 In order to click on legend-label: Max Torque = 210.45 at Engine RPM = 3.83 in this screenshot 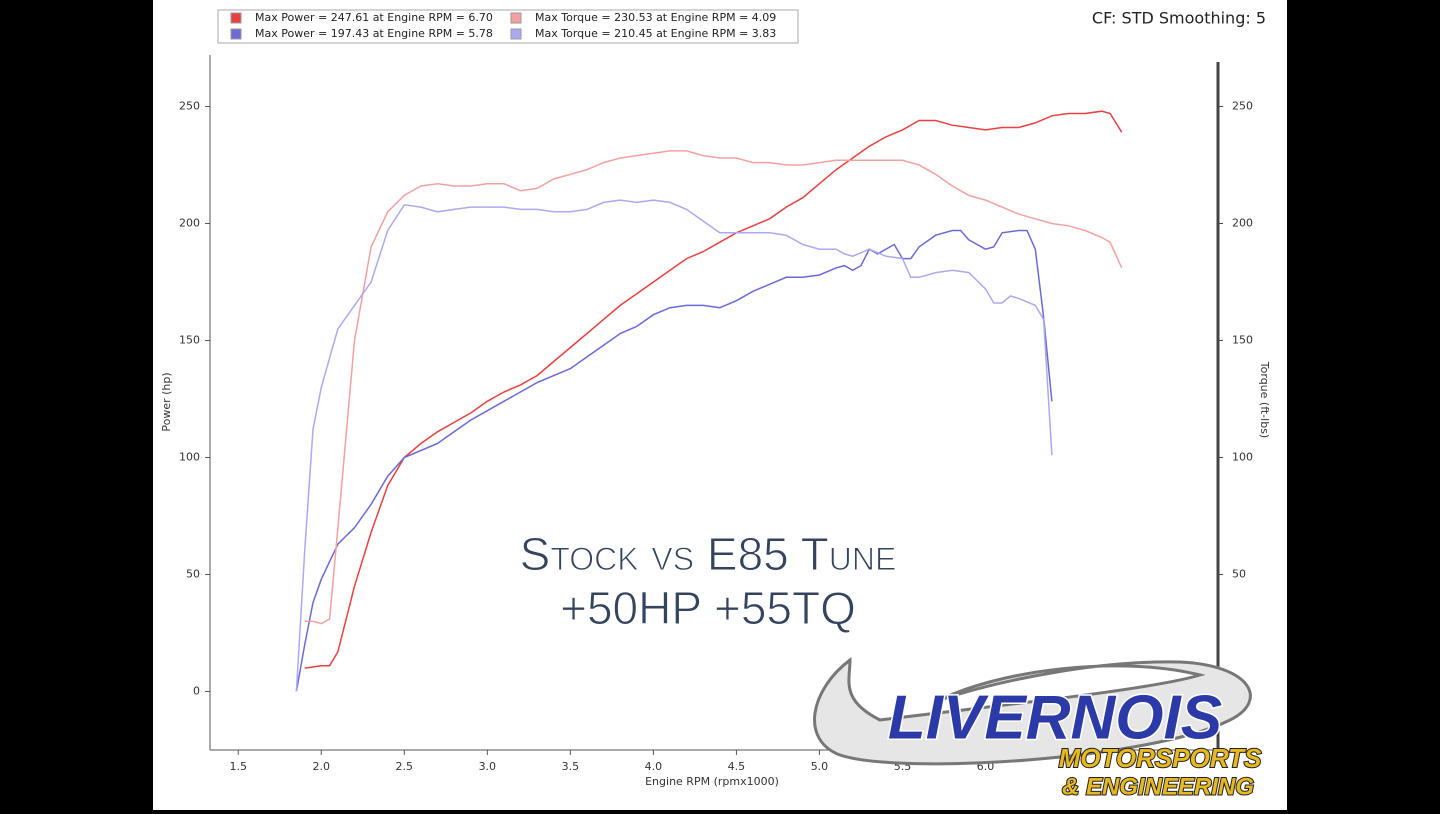, I will do `click(655, 33)`.